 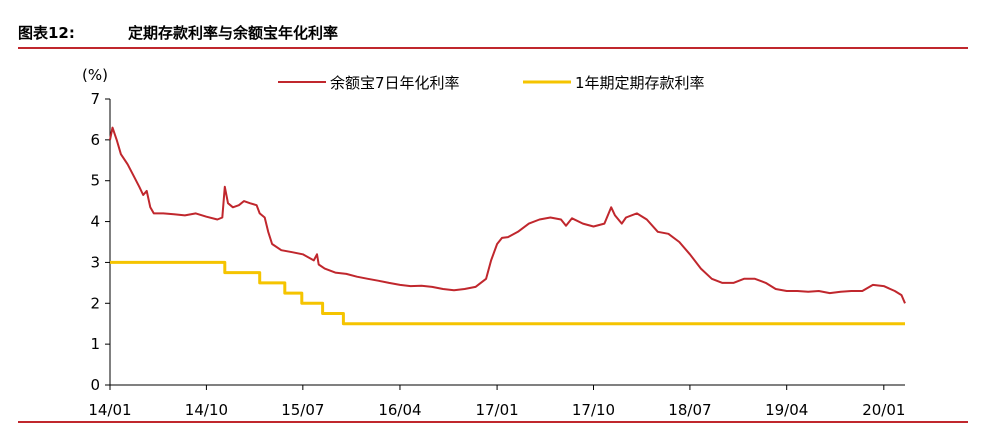 What do you see at coordinates (689, 410) in the screenshot?
I see `x-tick-label: 18/07` at bounding box center [689, 410].